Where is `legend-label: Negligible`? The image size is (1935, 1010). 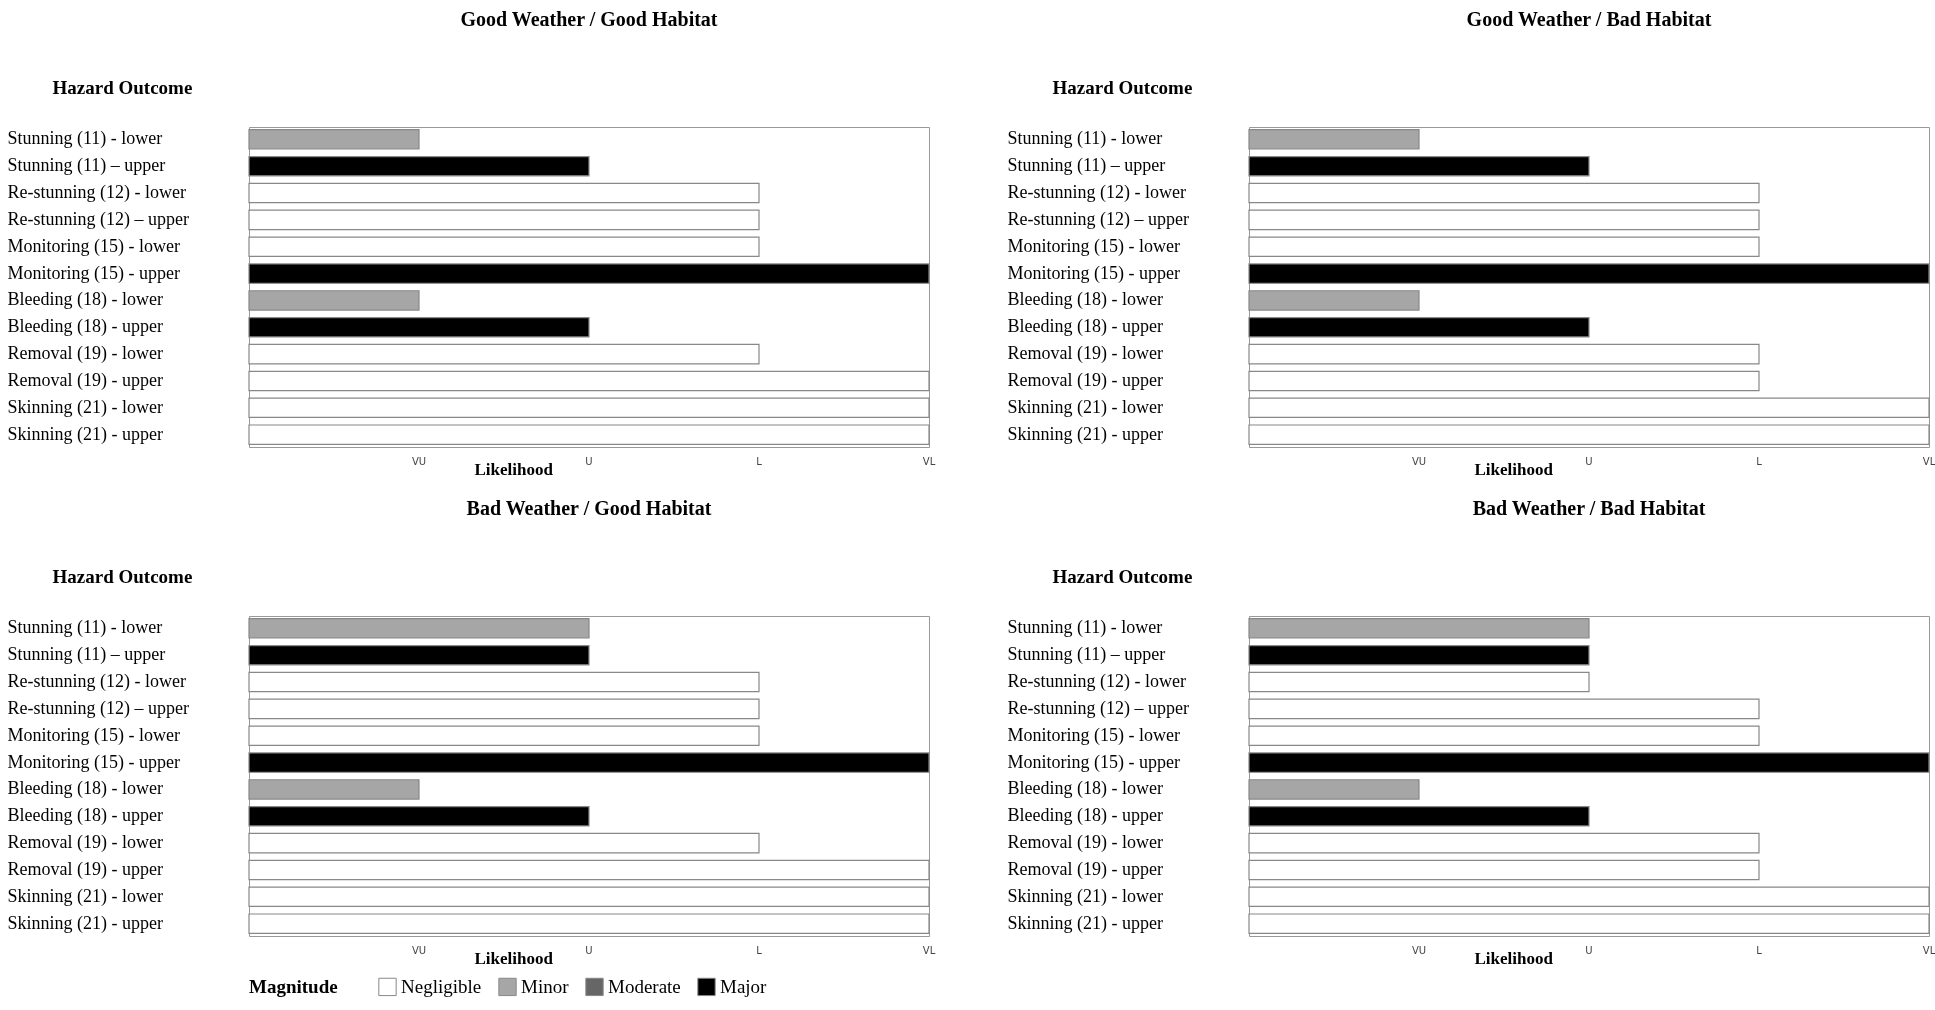
legend-label: Negligible is located at coordinates (441, 986).